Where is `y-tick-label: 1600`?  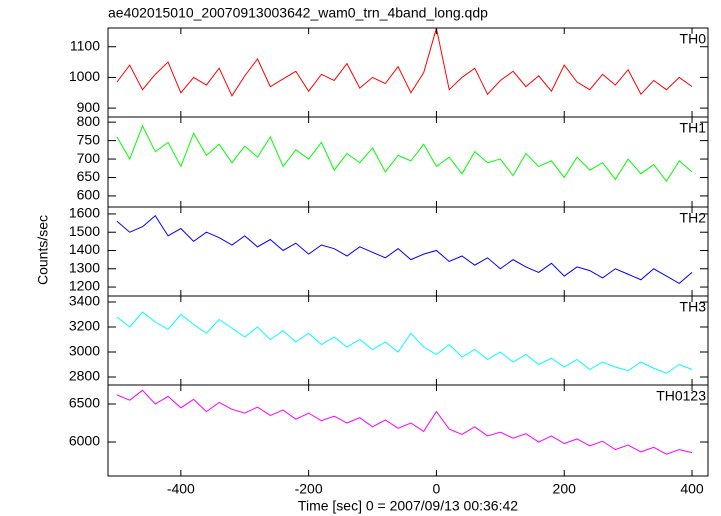
y-tick-label: 1600 is located at coordinates (84, 213).